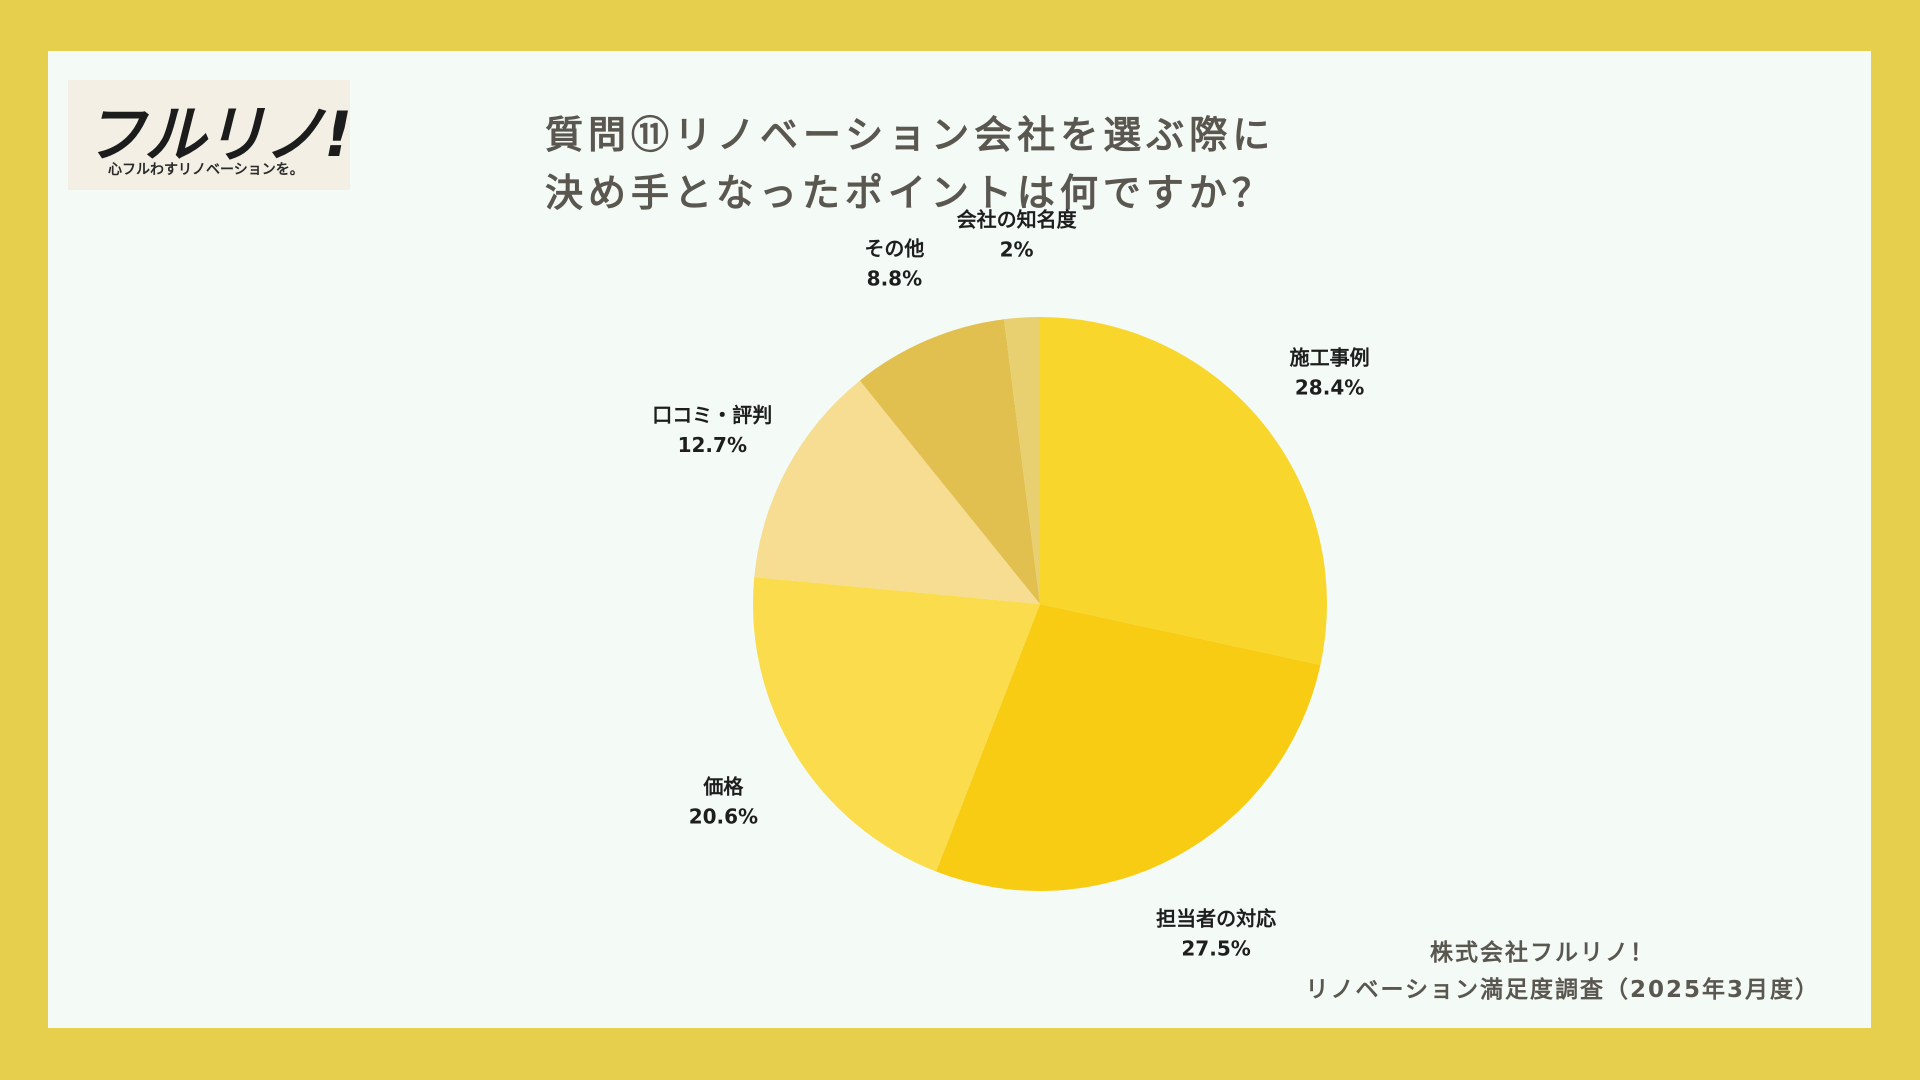  I want to click on slice-category-label: 担当者の対応, so click(1216, 919).